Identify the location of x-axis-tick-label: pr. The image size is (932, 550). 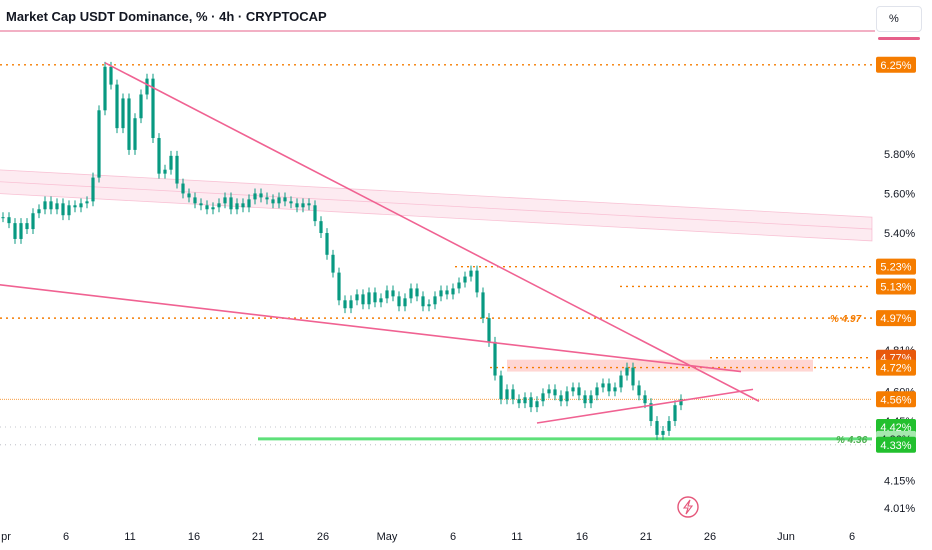
(6, 537).